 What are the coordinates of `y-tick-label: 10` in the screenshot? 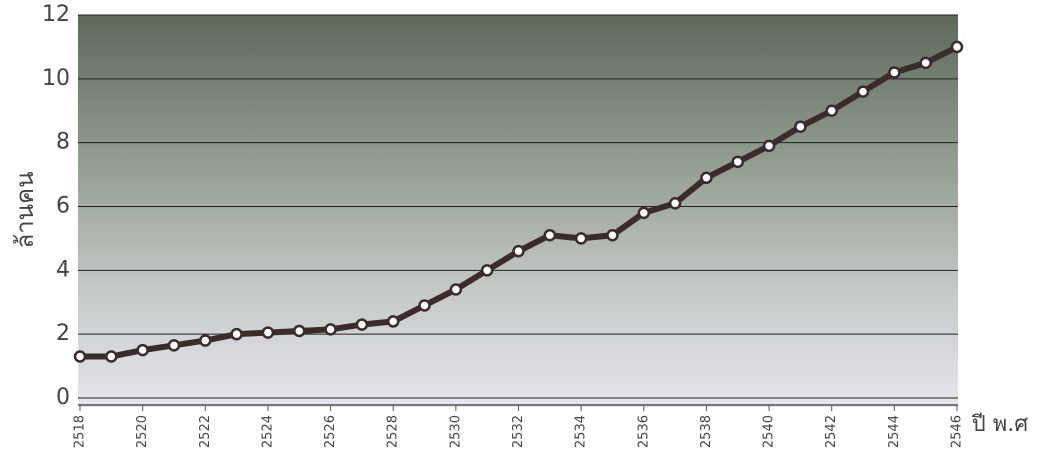 It's located at (56, 78).